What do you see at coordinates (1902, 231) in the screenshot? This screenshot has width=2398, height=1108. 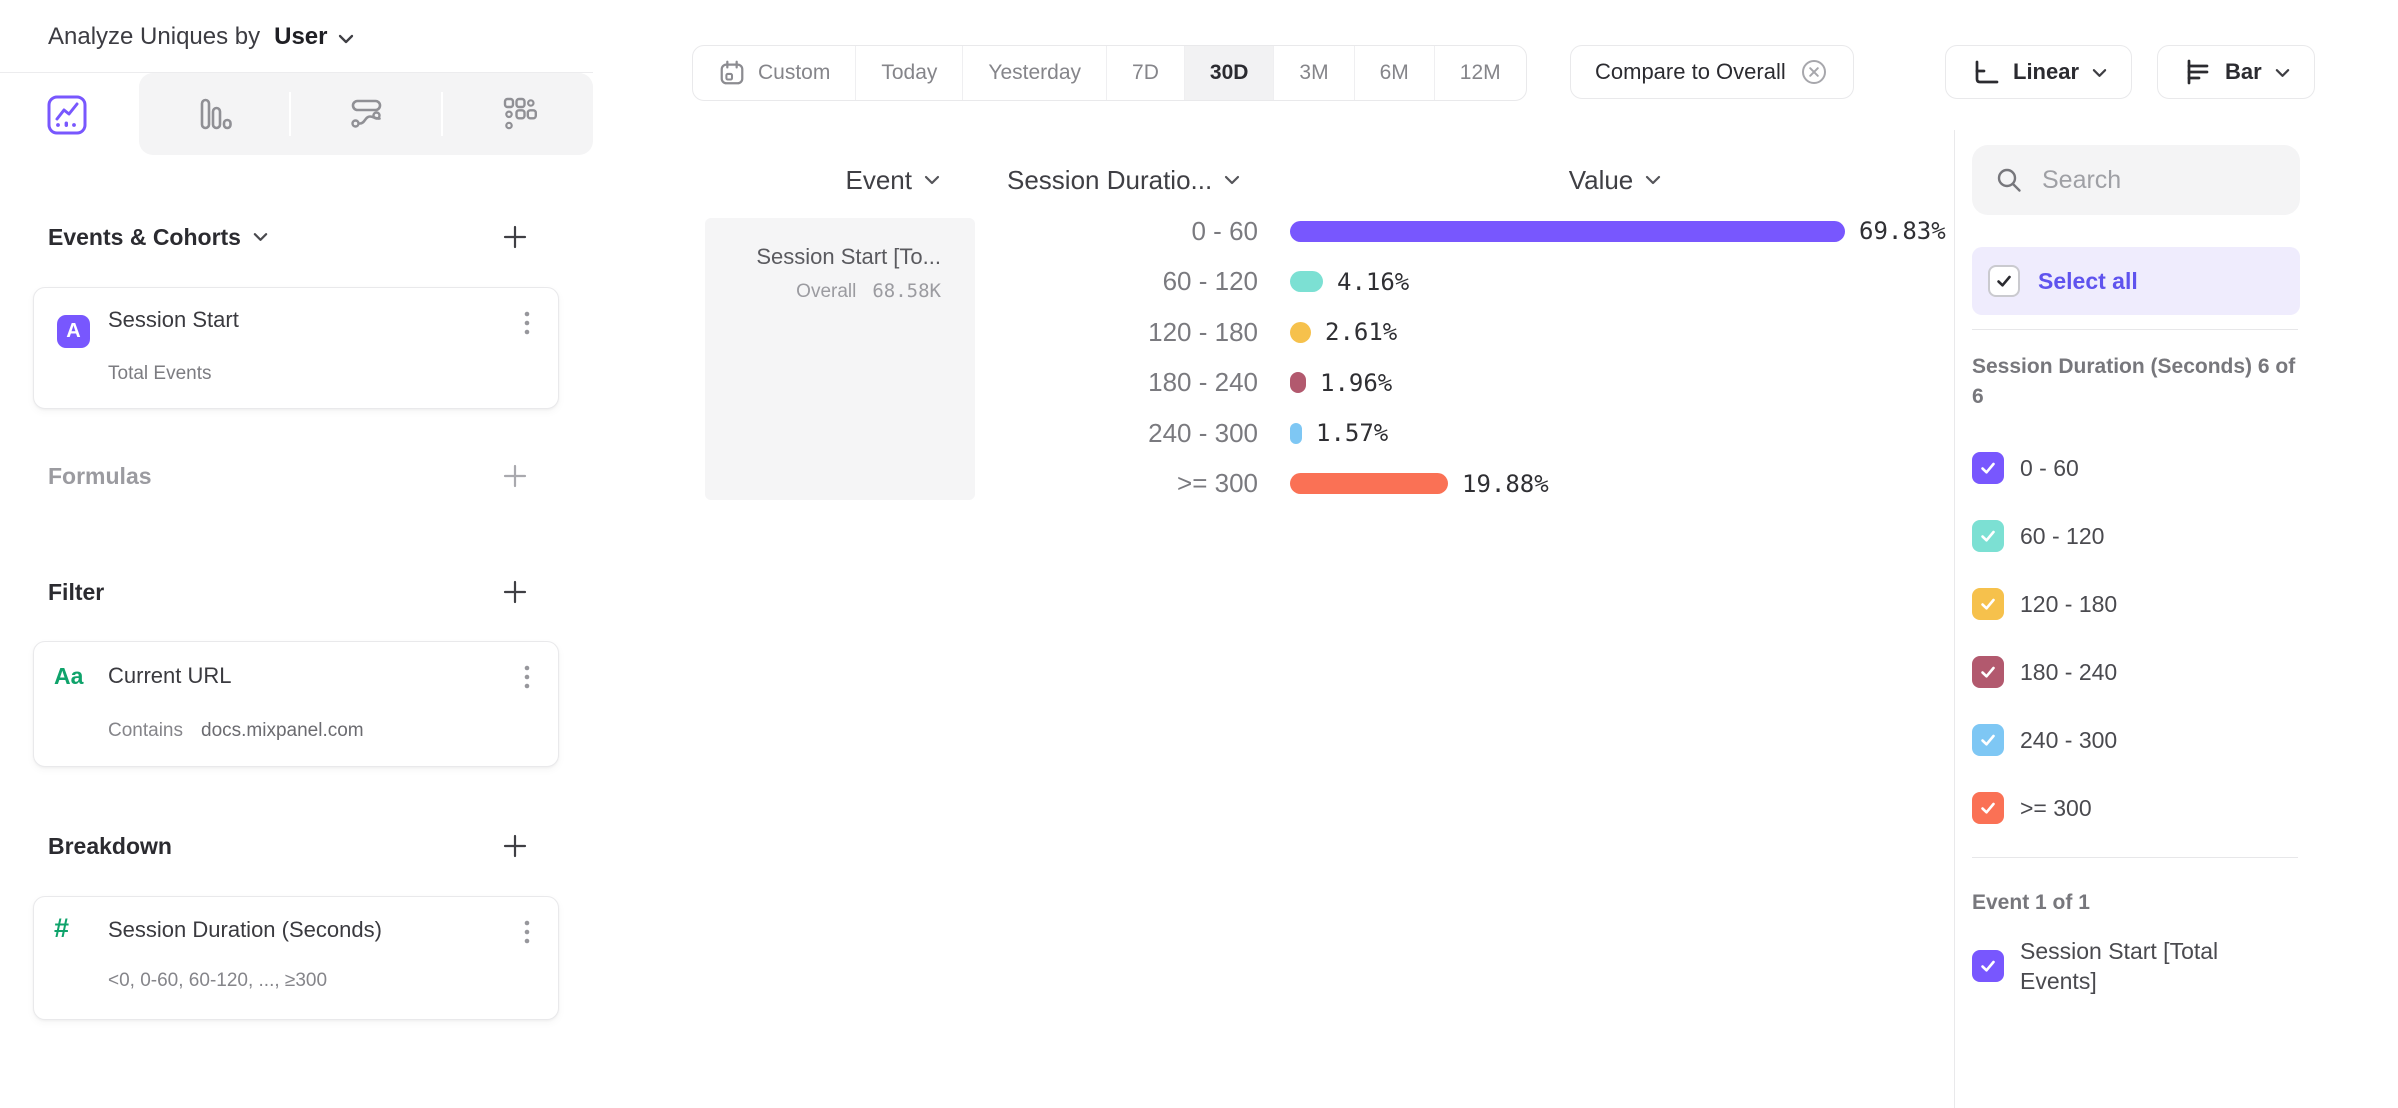 I see `value-label: 69.83%` at bounding box center [1902, 231].